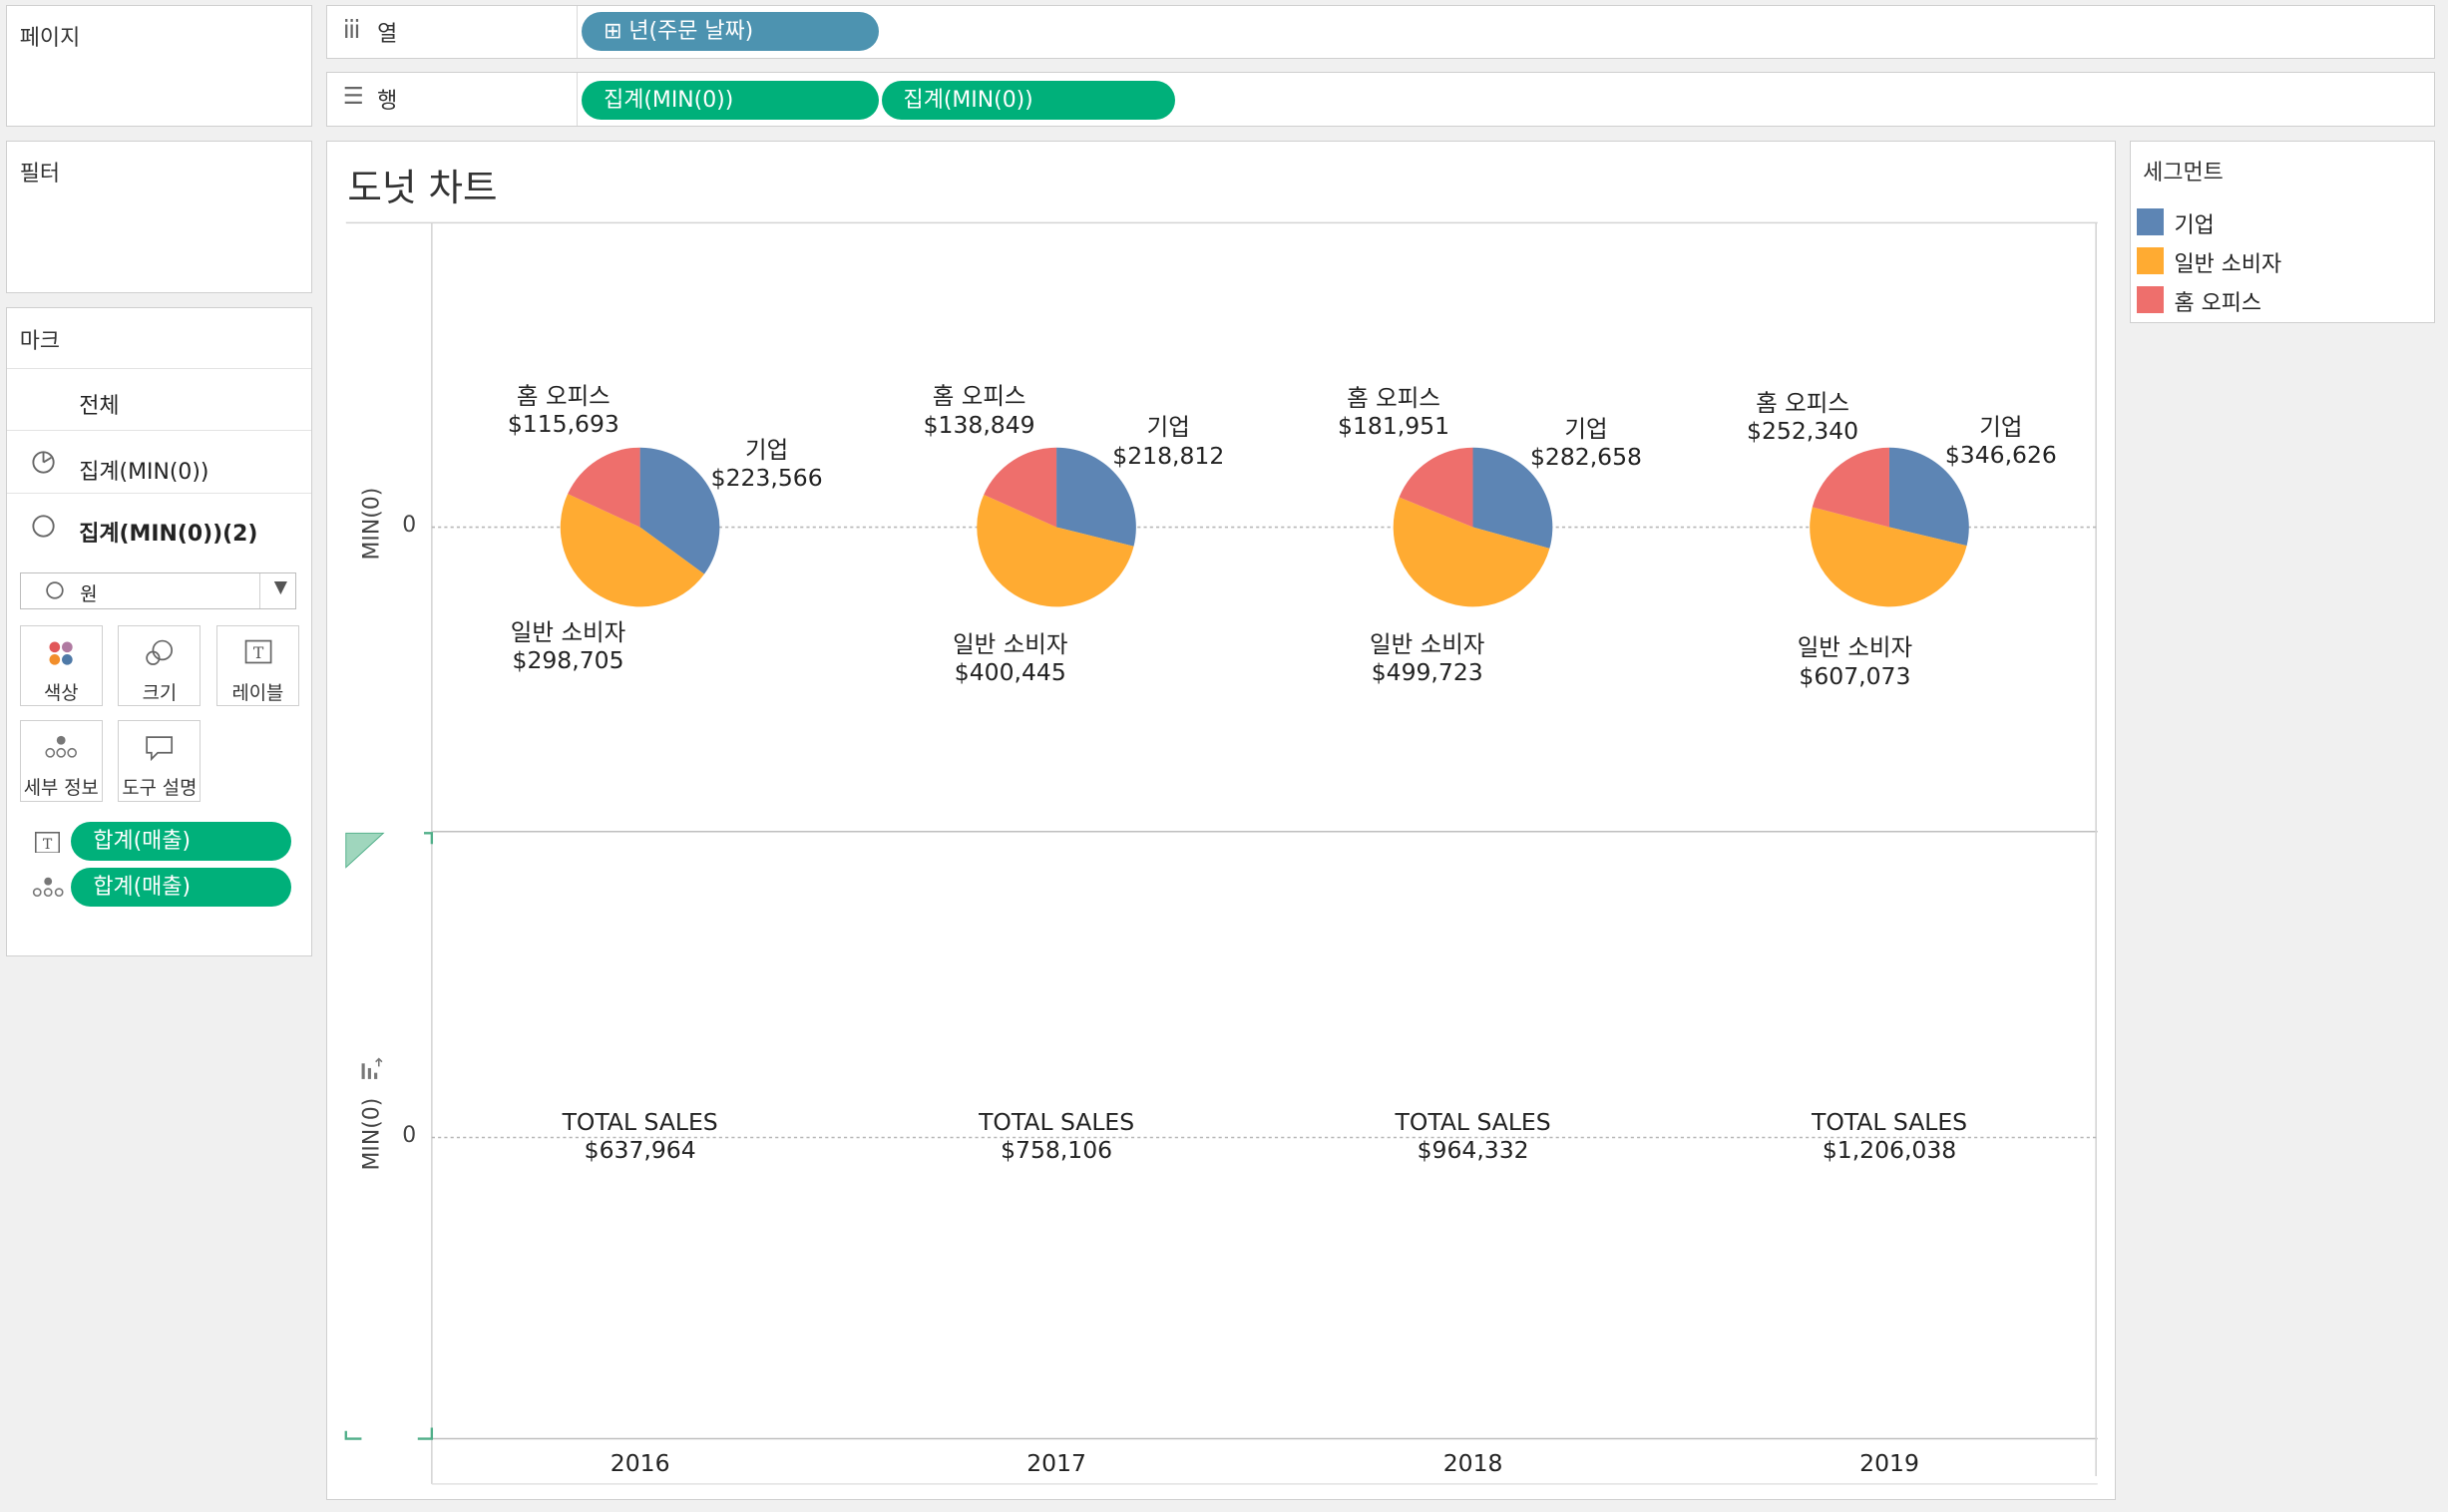 This screenshot has width=2448, height=1512. Describe the element at coordinates (564, 395) in the screenshot. I see `slice-label-name-home-office-2016: 홈 오피스` at that location.